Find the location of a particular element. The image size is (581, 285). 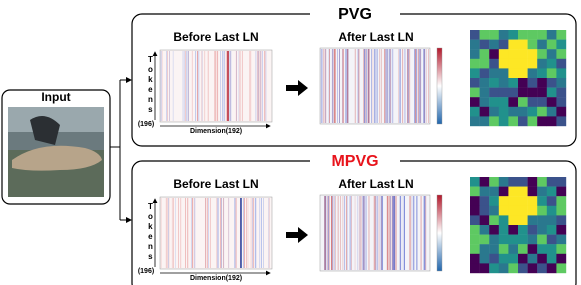

input-photo is located at coordinates (56, 152).